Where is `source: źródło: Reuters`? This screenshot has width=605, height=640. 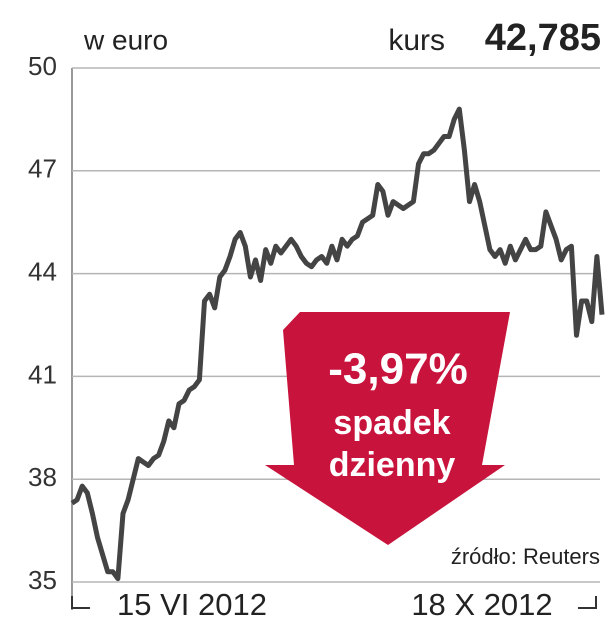 source: źródło: Reuters is located at coordinates (525, 556).